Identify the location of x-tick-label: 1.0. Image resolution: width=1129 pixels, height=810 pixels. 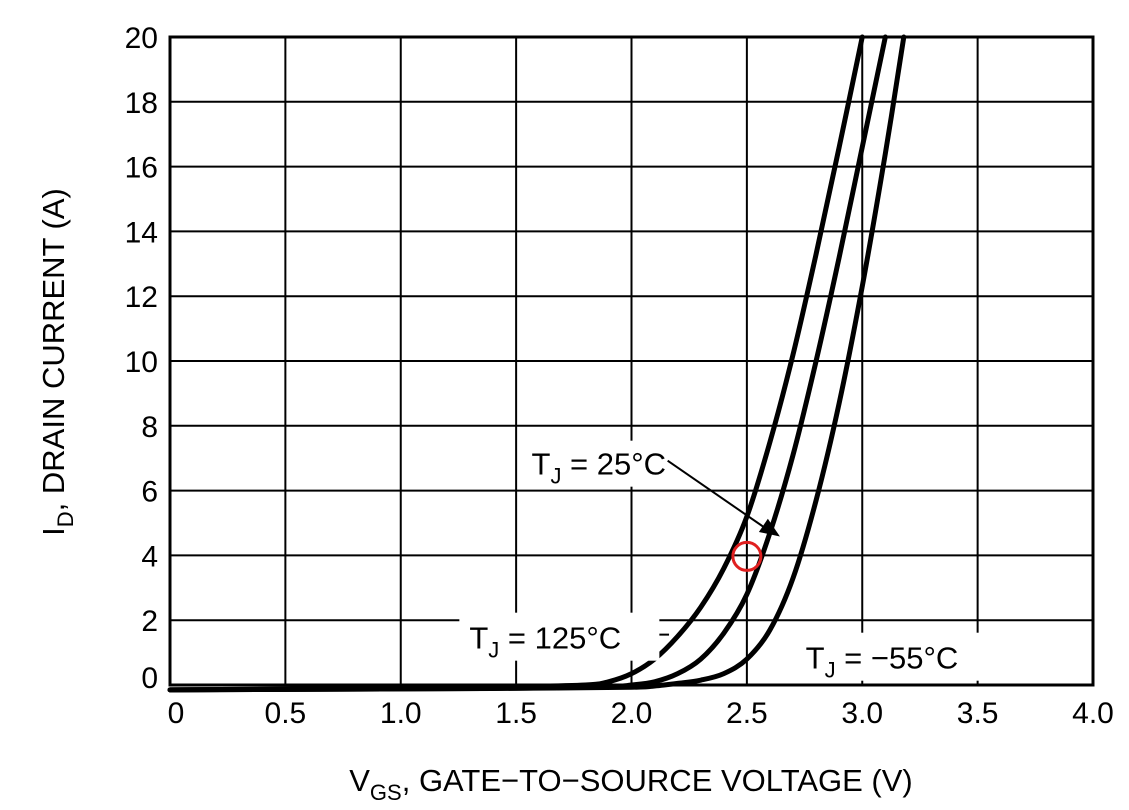
(401, 713).